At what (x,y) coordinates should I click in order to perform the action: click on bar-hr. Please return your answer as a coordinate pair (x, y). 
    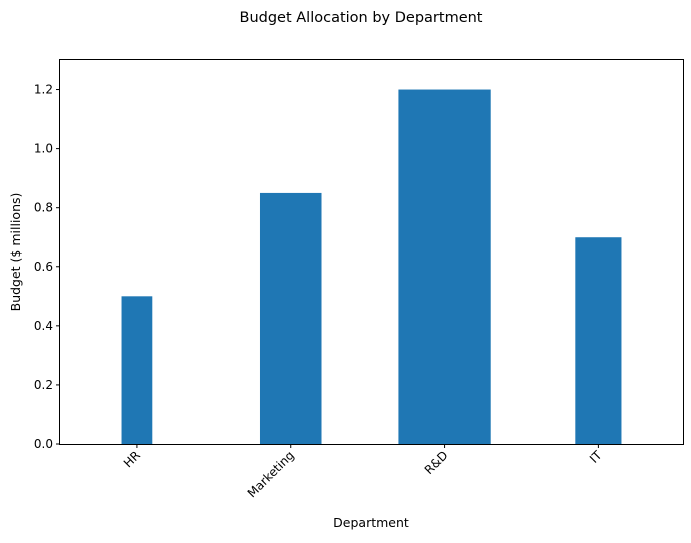
    Looking at the image, I should click on (137, 370).